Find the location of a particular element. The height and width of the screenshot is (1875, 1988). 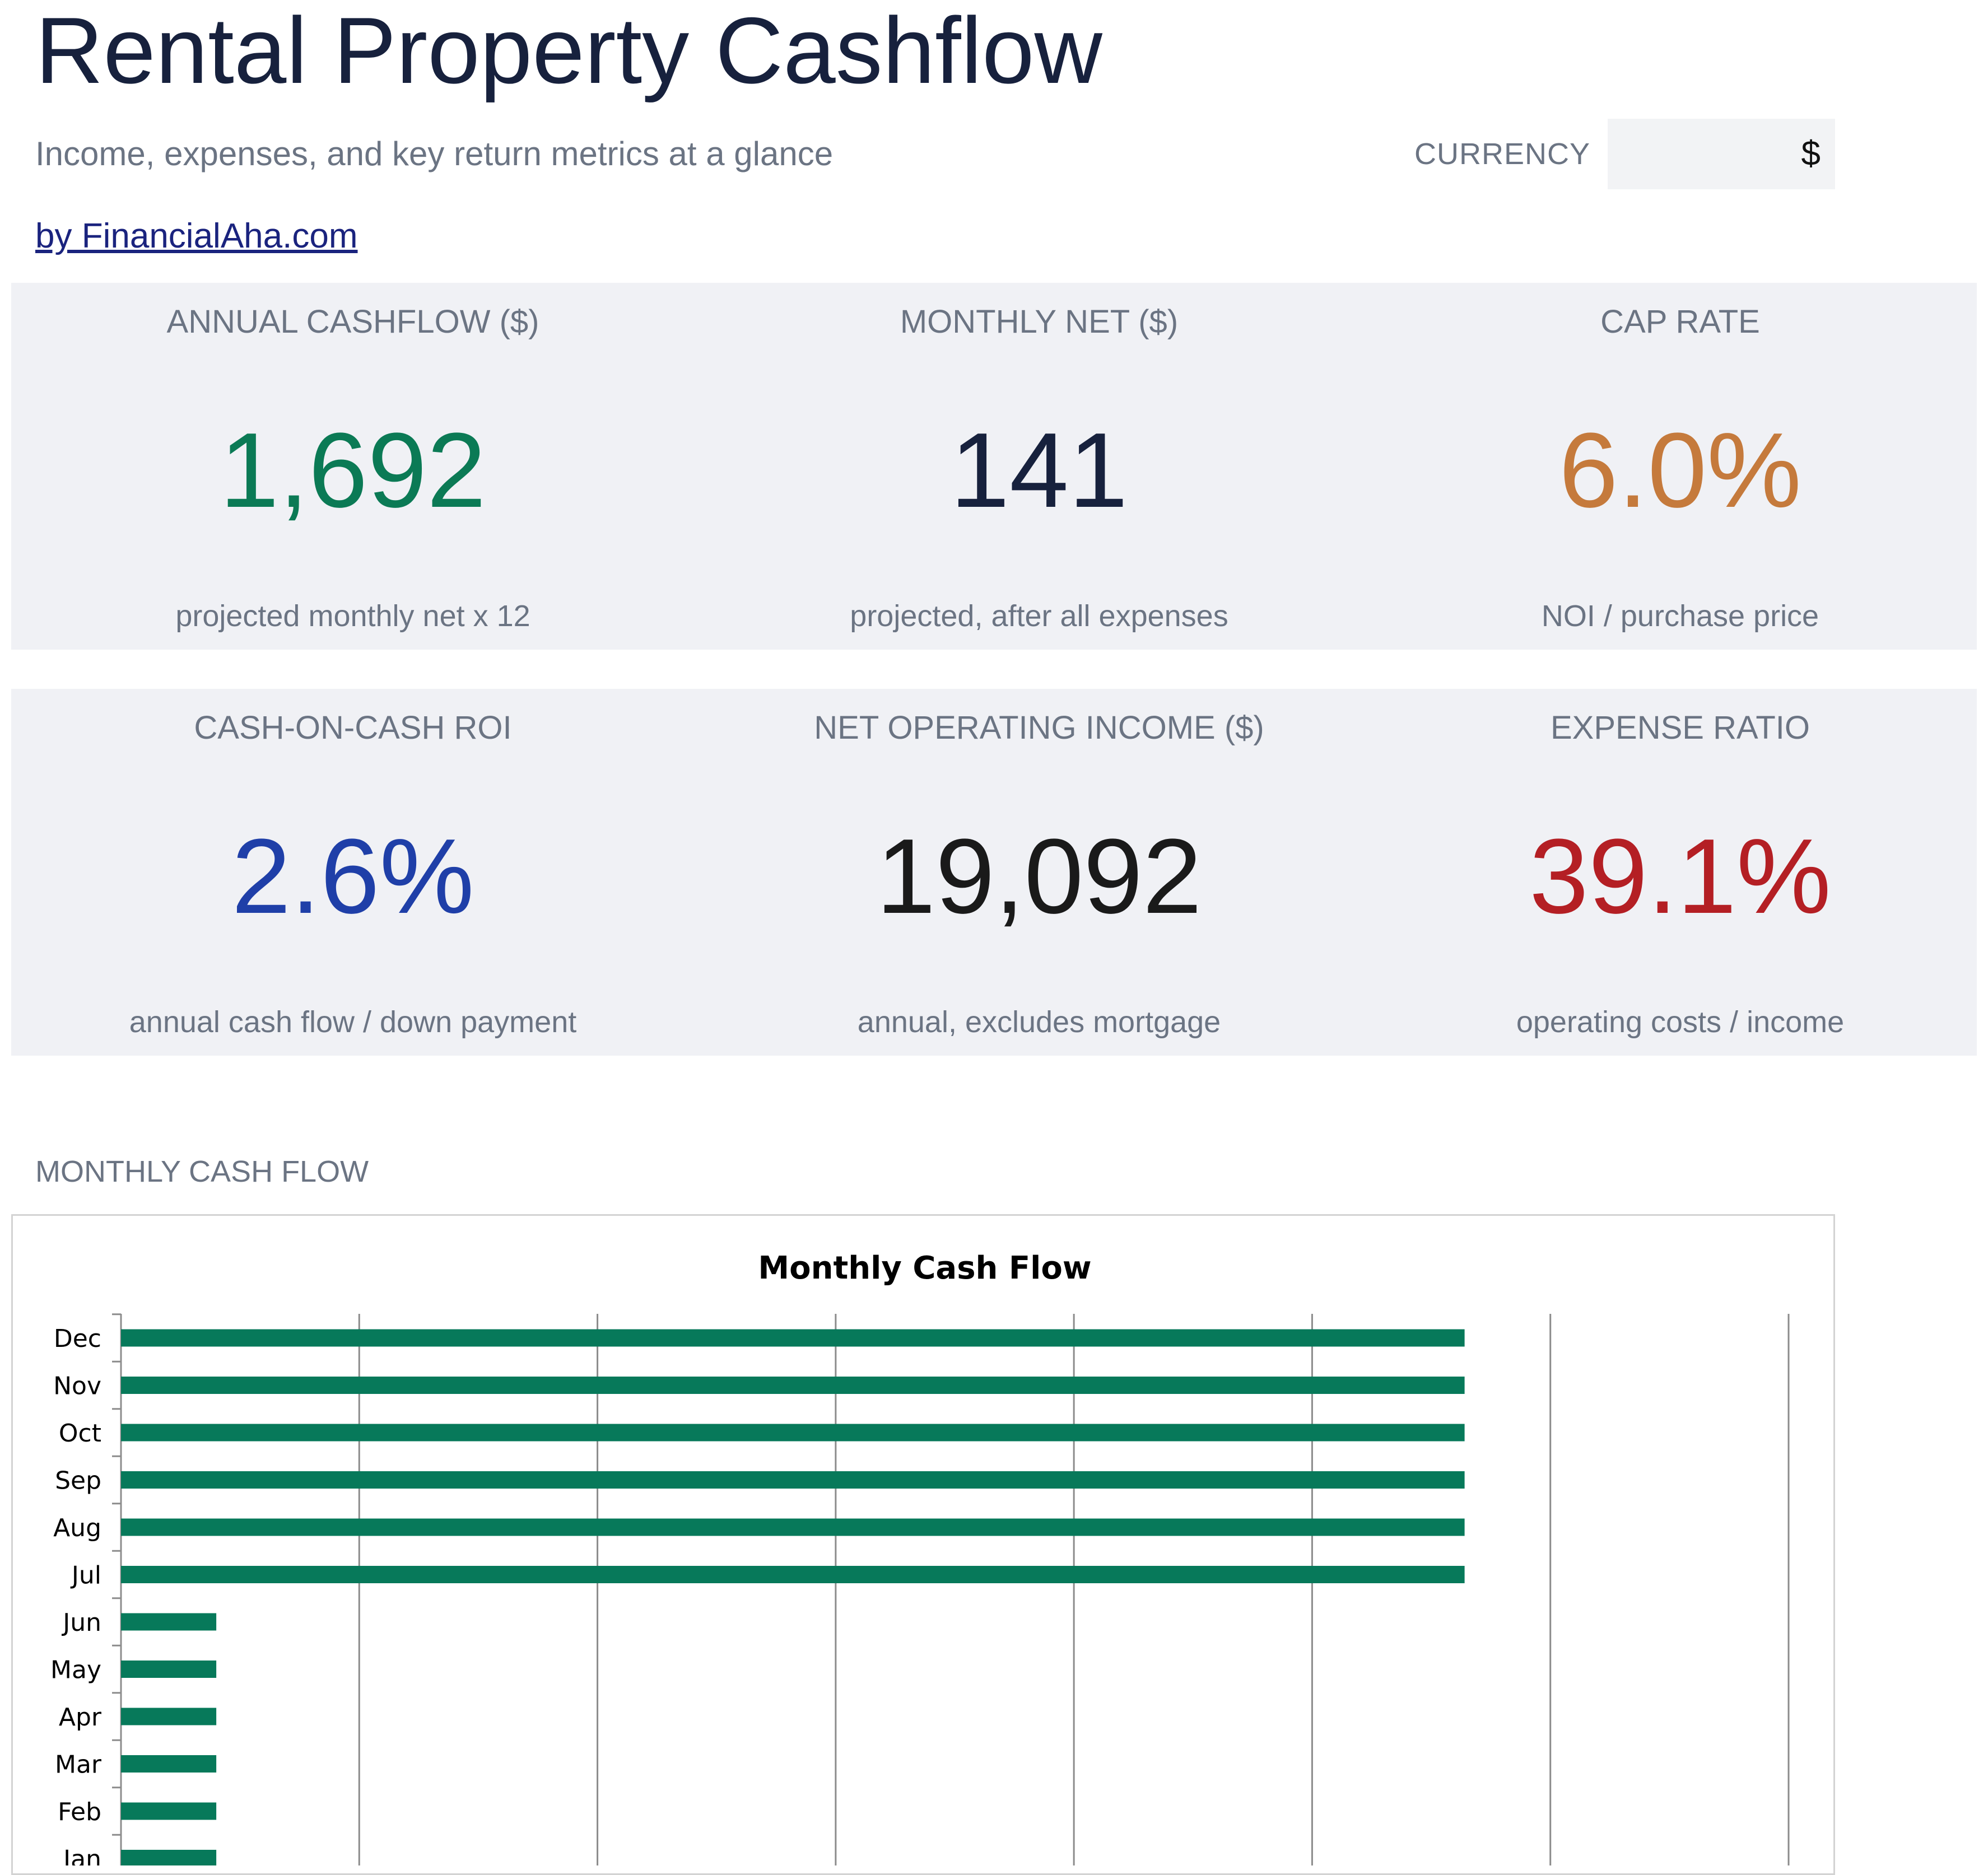

chart-title: Monthly Cash Flow is located at coordinates (924, 1268).